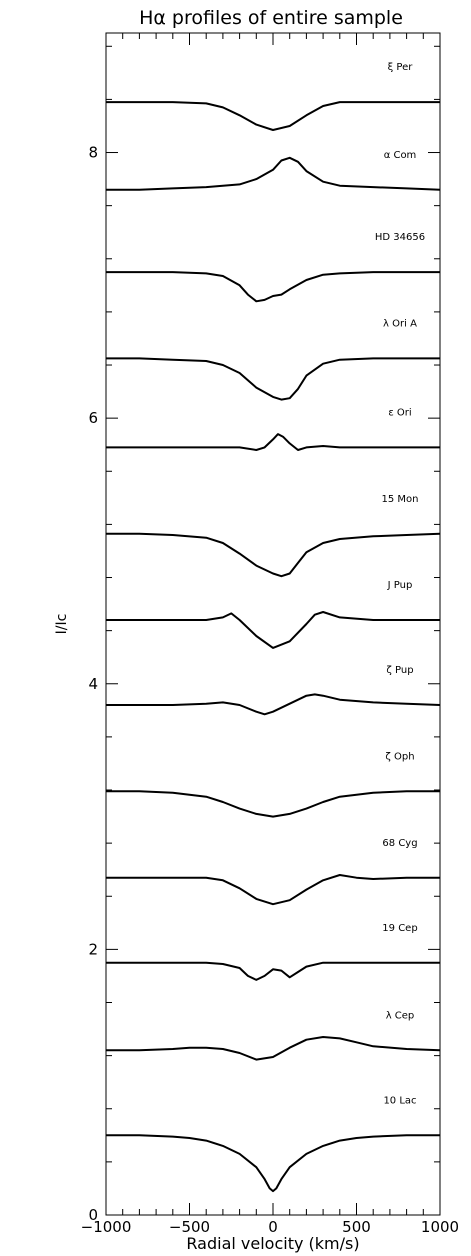  What do you see at coordinates (399, 670) in the screenshot?
I see `series-label: ζ Pup` at bounding box center [399, 670].